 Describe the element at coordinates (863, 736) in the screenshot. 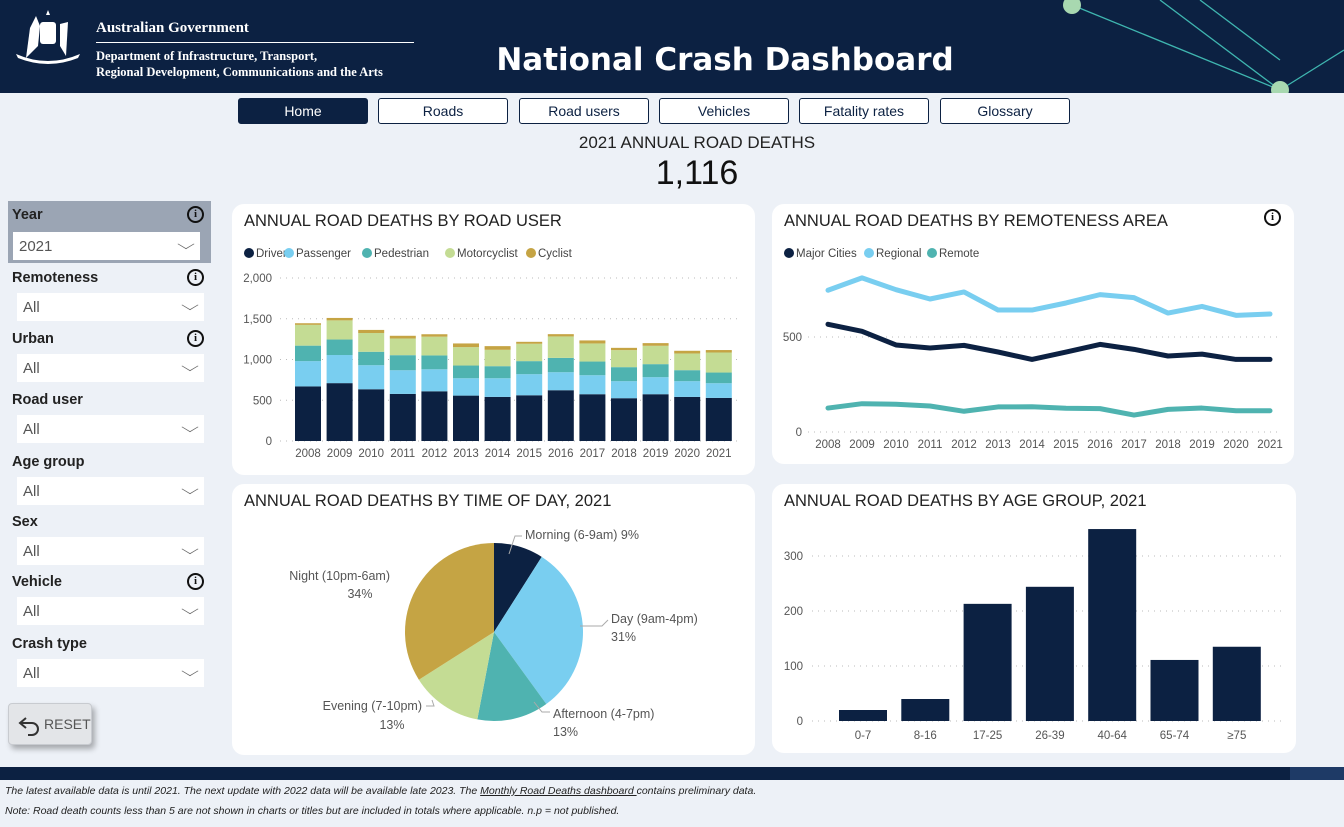

I see `x-tick-label: 0-7` at that location.